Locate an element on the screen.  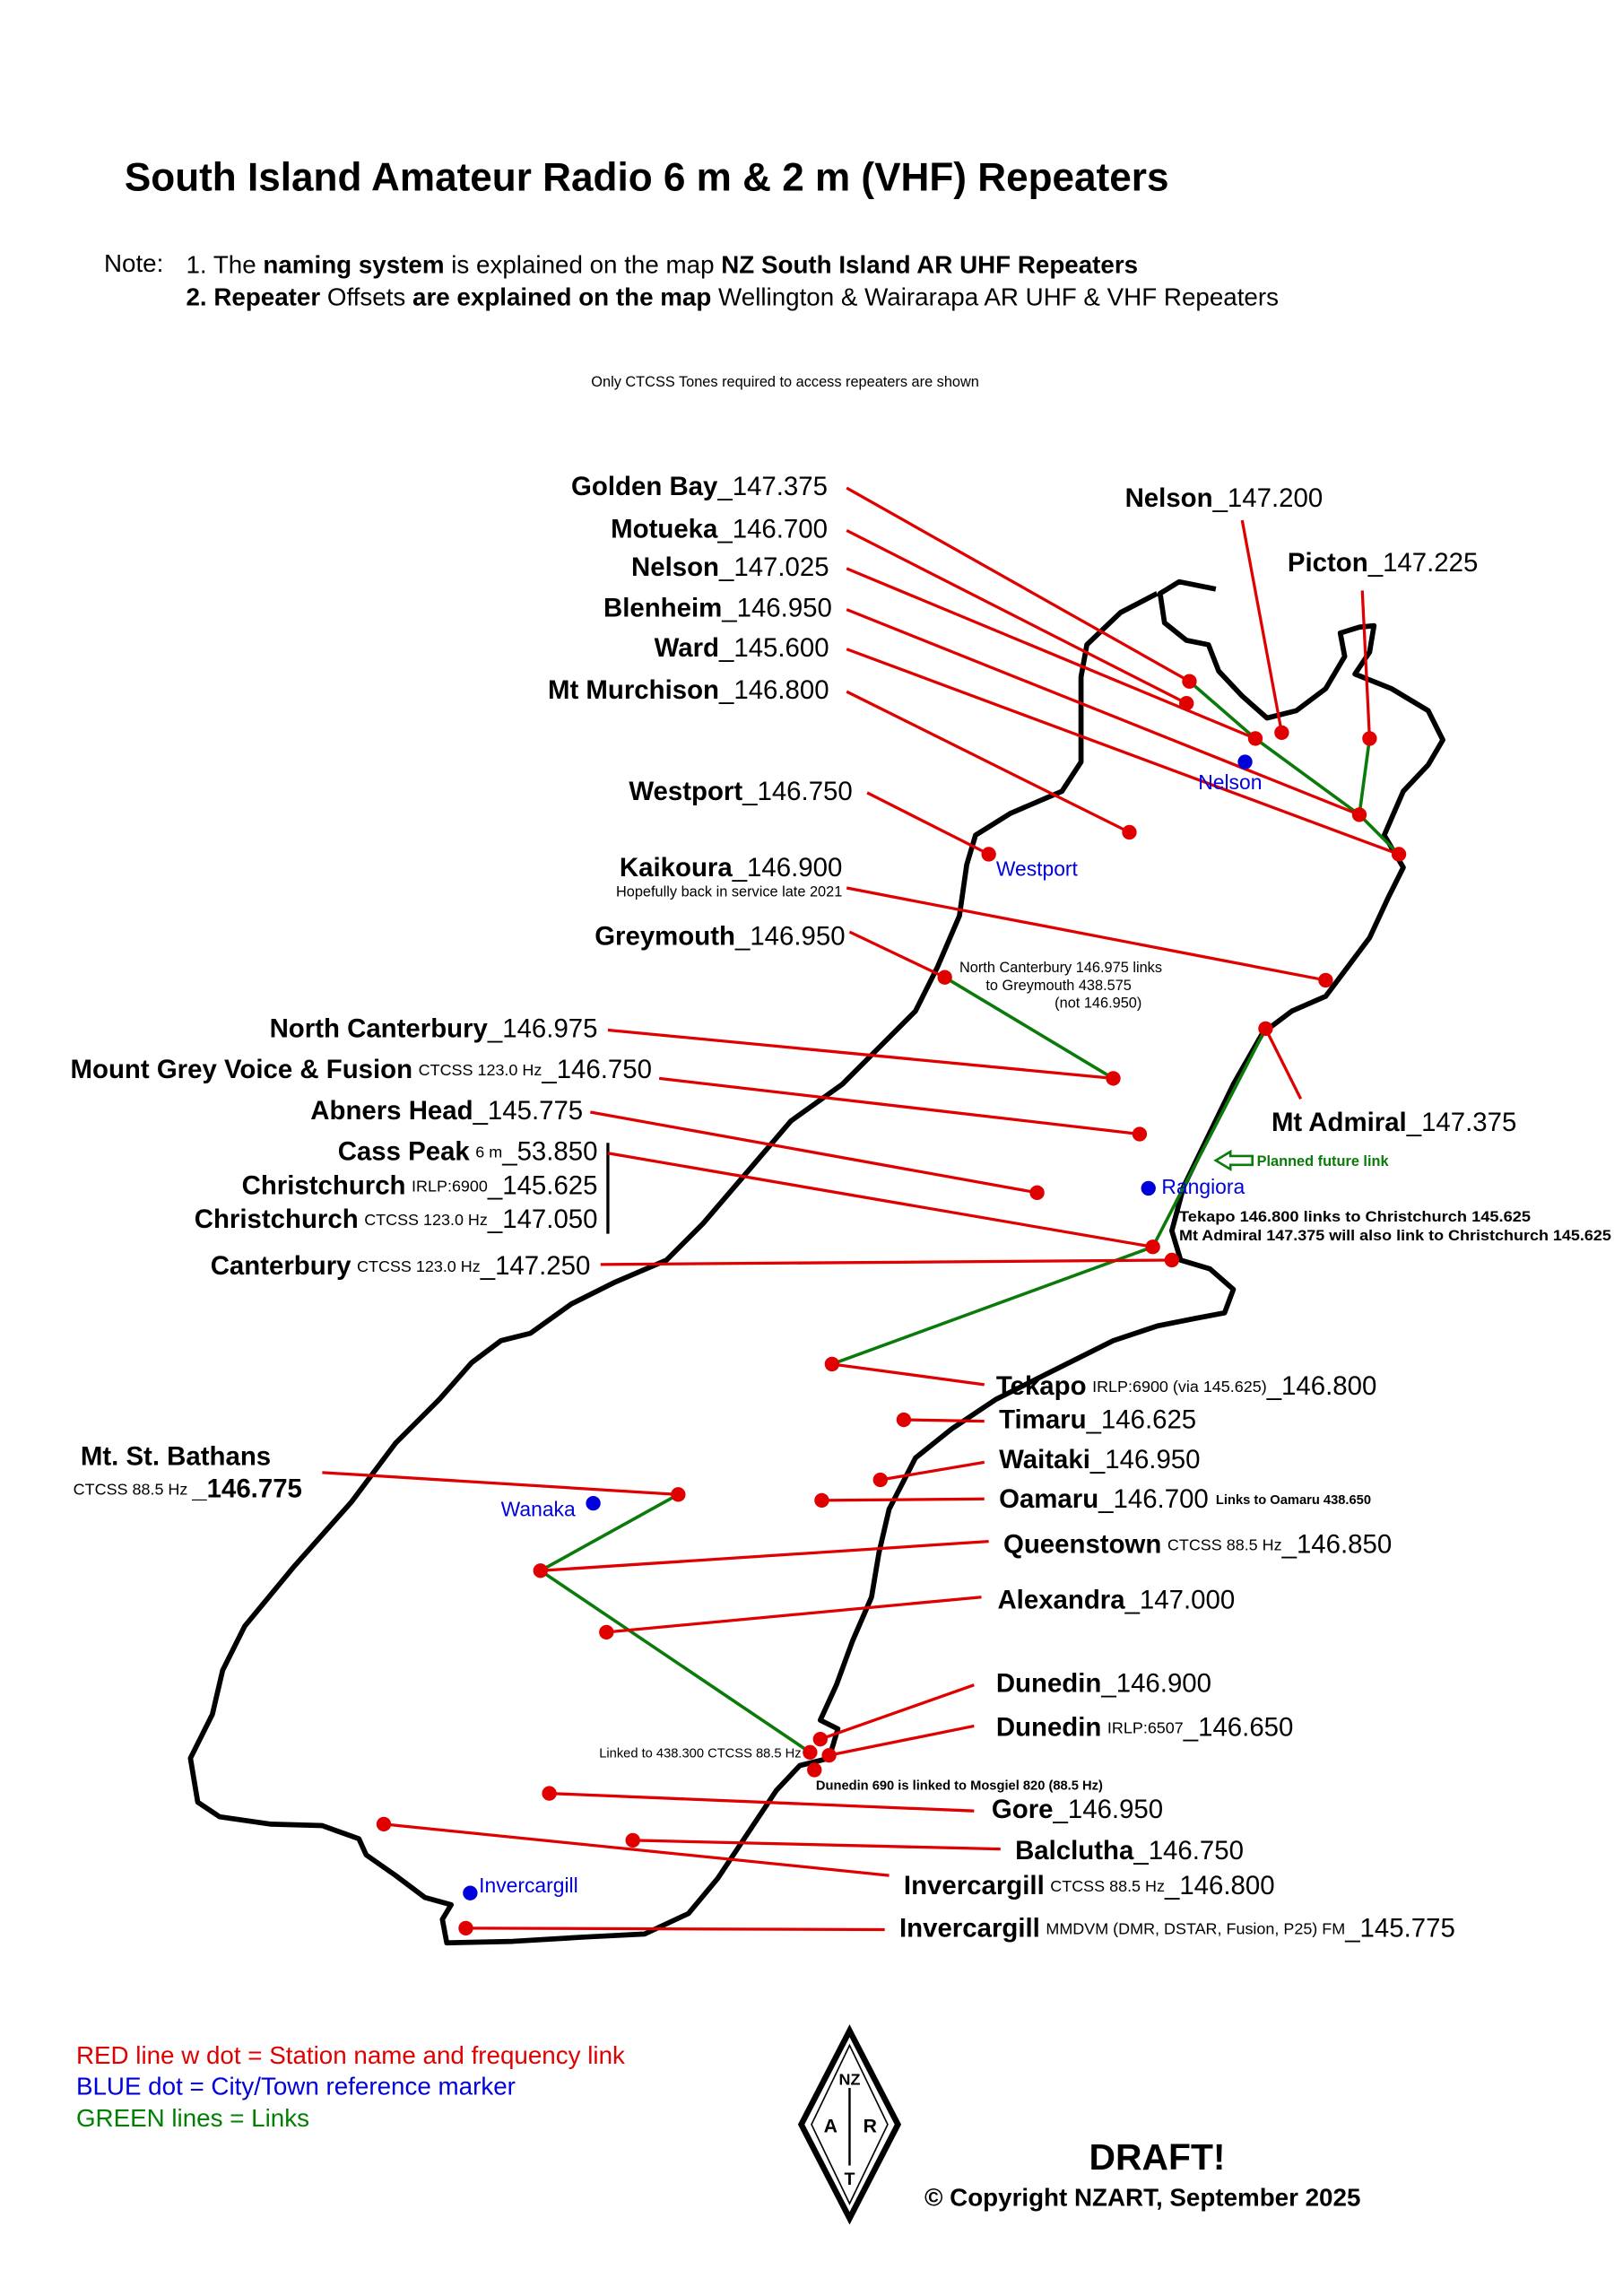
station-label: Dunedin IRLP:6507_146.650 is located at coordinates (1145, 1727).